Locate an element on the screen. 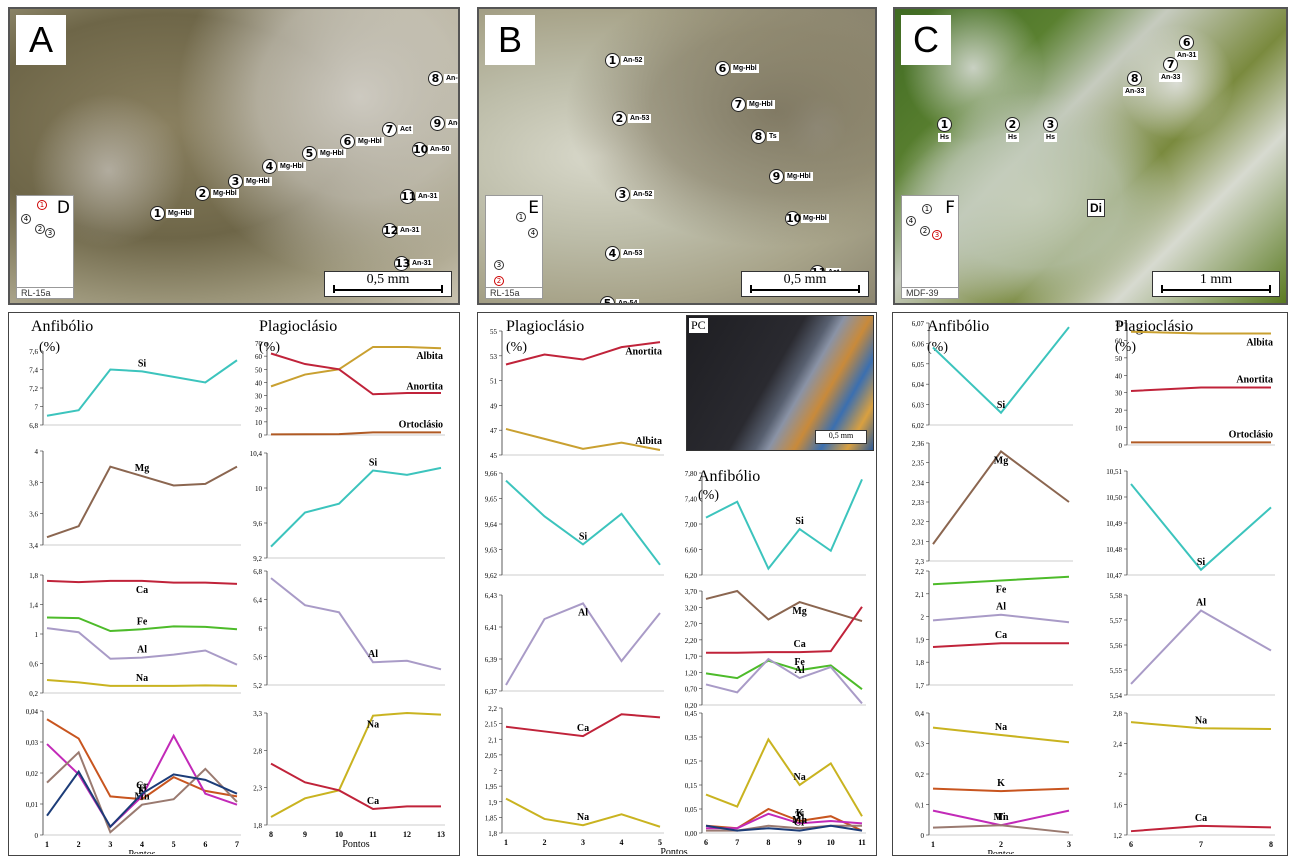 Image resolution: width=1290 pixels, height=859 pixels. y-tick-label: 50 is located at coordinates (1119, 359).